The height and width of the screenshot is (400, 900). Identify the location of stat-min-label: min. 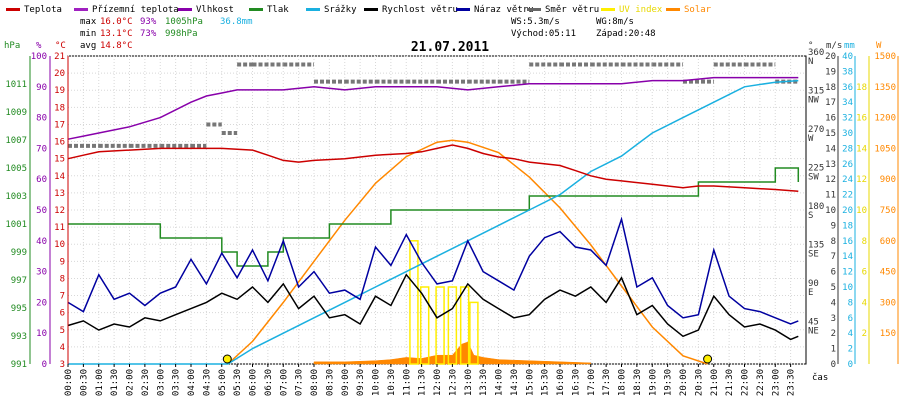
(88, 34).